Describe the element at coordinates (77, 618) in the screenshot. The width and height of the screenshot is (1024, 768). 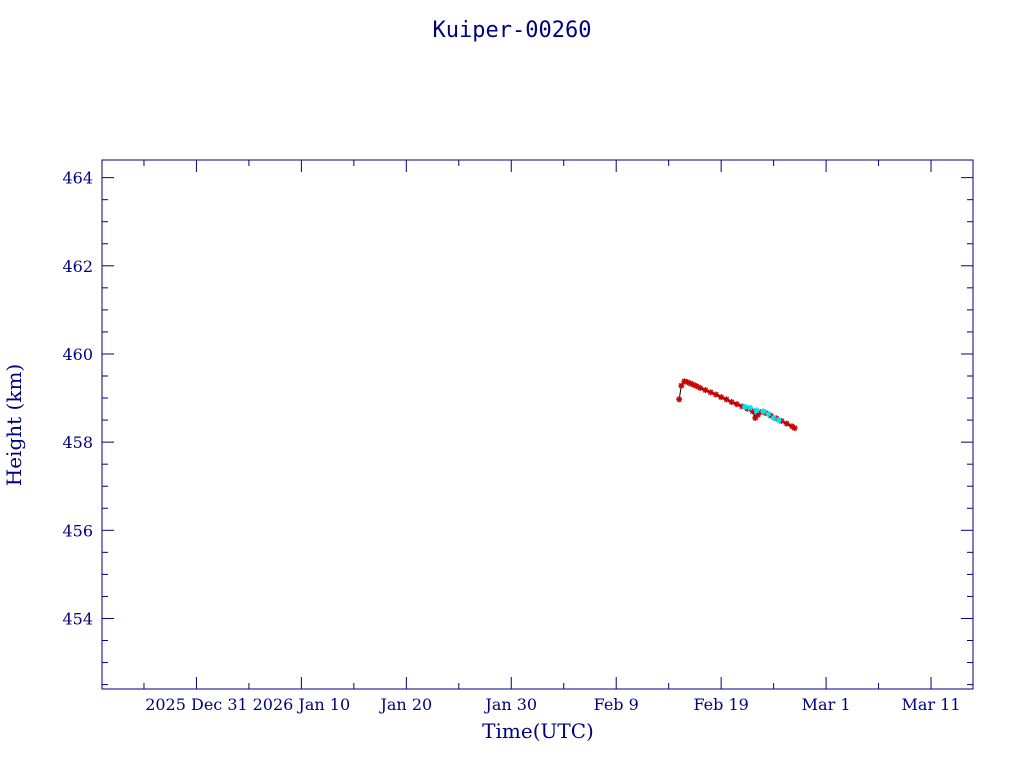
I see `y-tick-label: 454` at that location.